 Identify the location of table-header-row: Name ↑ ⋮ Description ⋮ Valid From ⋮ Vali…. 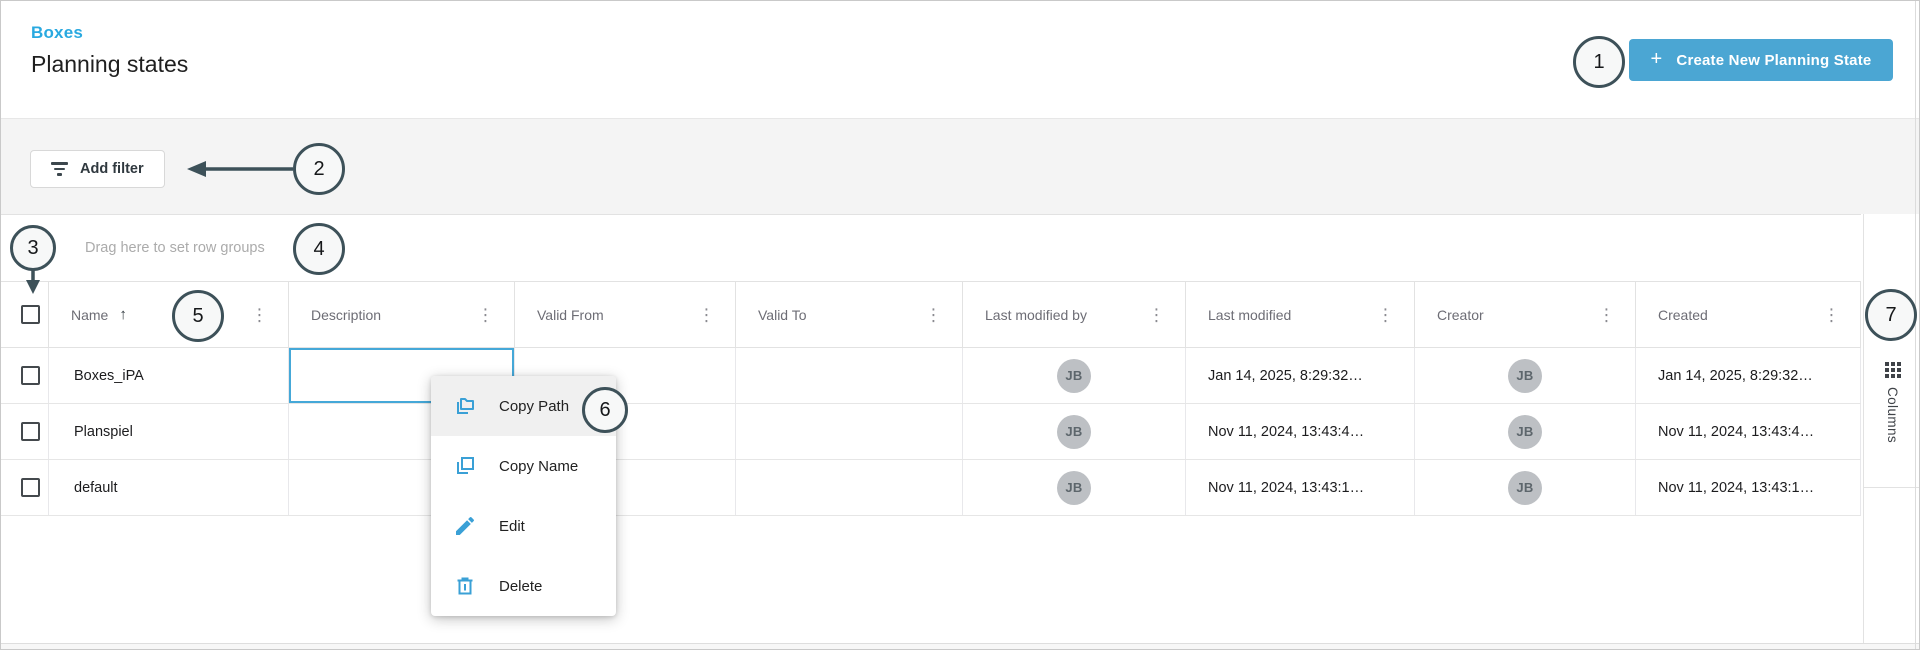
(931, 315).